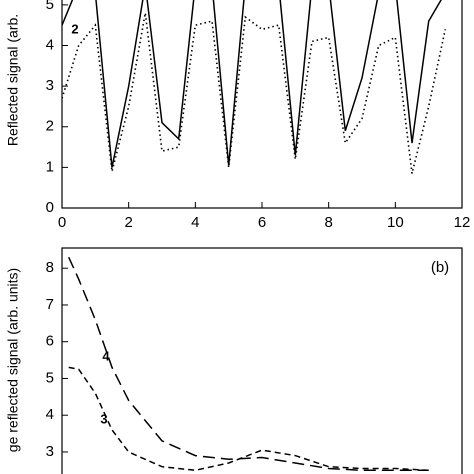 The width and height of the screenshot is (474, 474). Describe the element at coordinates (50, 126) in the screenshot. I see `y-tick-label: 2` at that location.